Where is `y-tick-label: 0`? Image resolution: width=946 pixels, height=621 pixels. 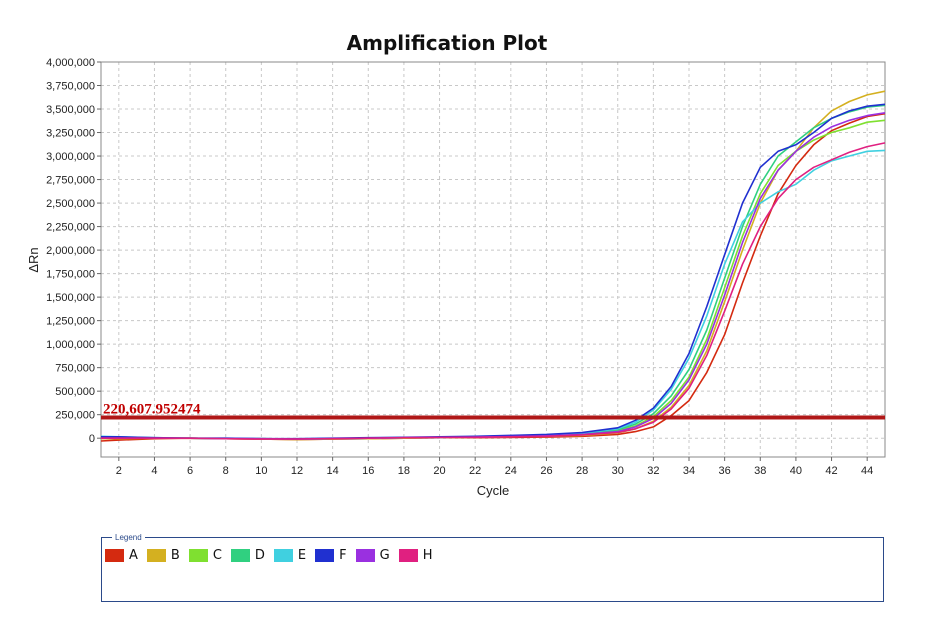
y-tick-label: 0 is located at coordinates (92, 439).